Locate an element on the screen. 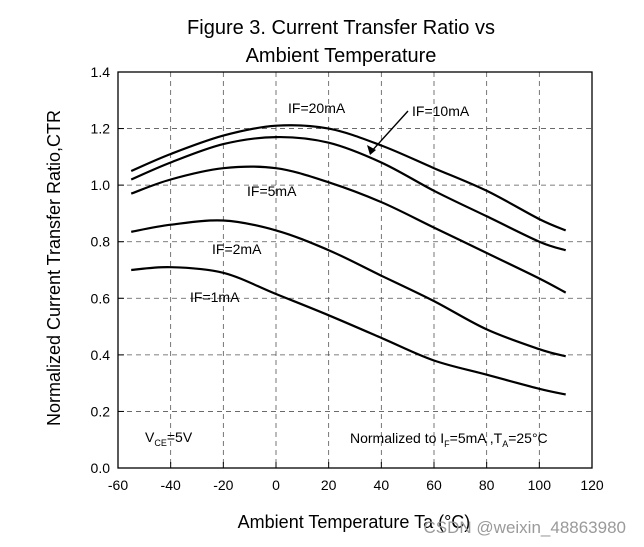  vce-sub: CE is located at coordinates (160, 443).